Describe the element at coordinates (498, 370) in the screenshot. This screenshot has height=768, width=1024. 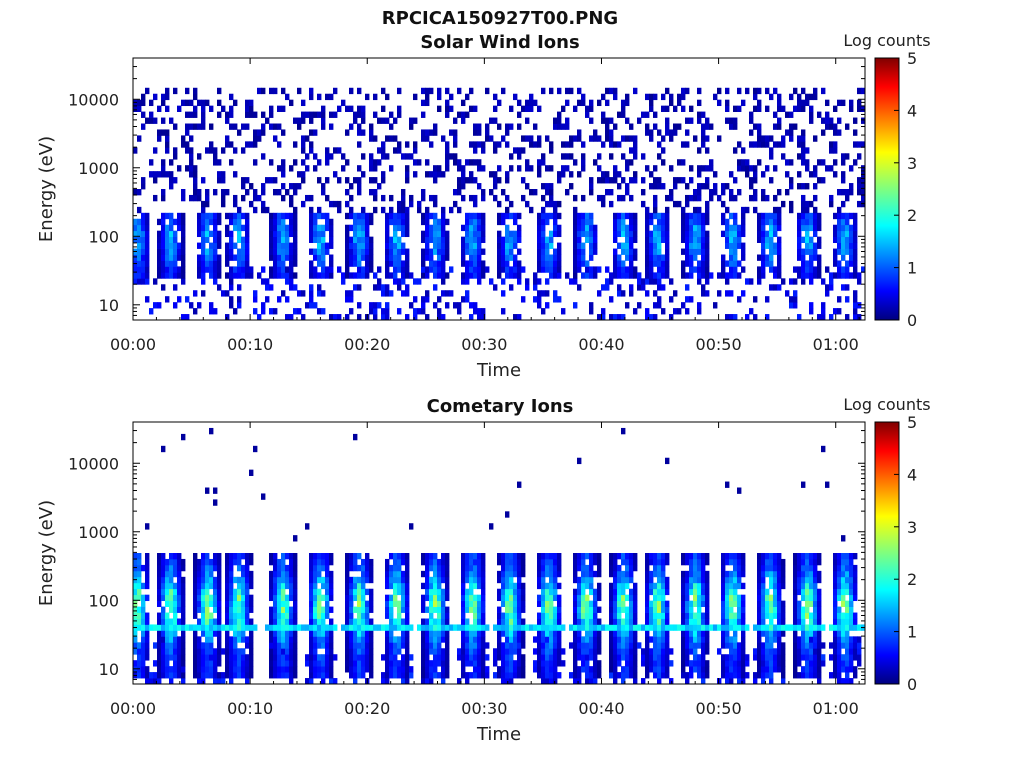
I see `x-axis-label: Time` at that location.